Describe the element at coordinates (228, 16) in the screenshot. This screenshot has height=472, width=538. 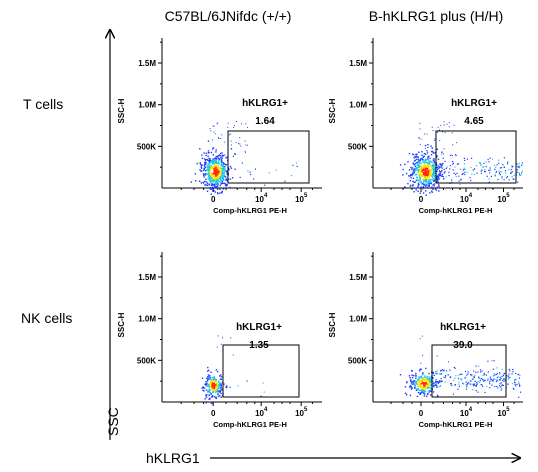
I see `column-header-wildtype: C57BL/6JNifdc (+/+)` at that location.